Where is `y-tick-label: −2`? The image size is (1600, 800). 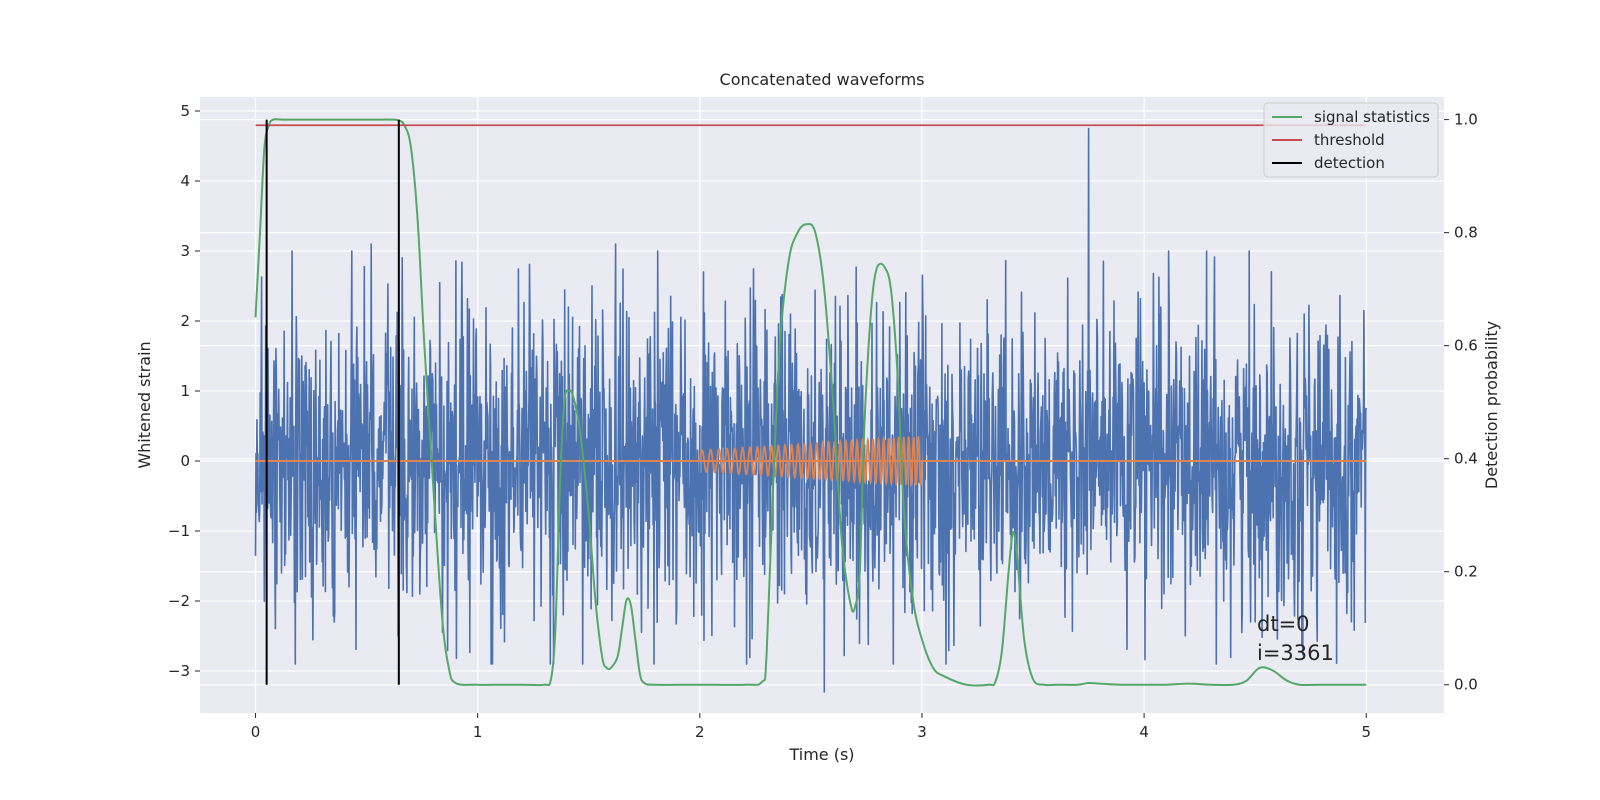 y-tick-label: −2 is located at coordinates (179, 601).